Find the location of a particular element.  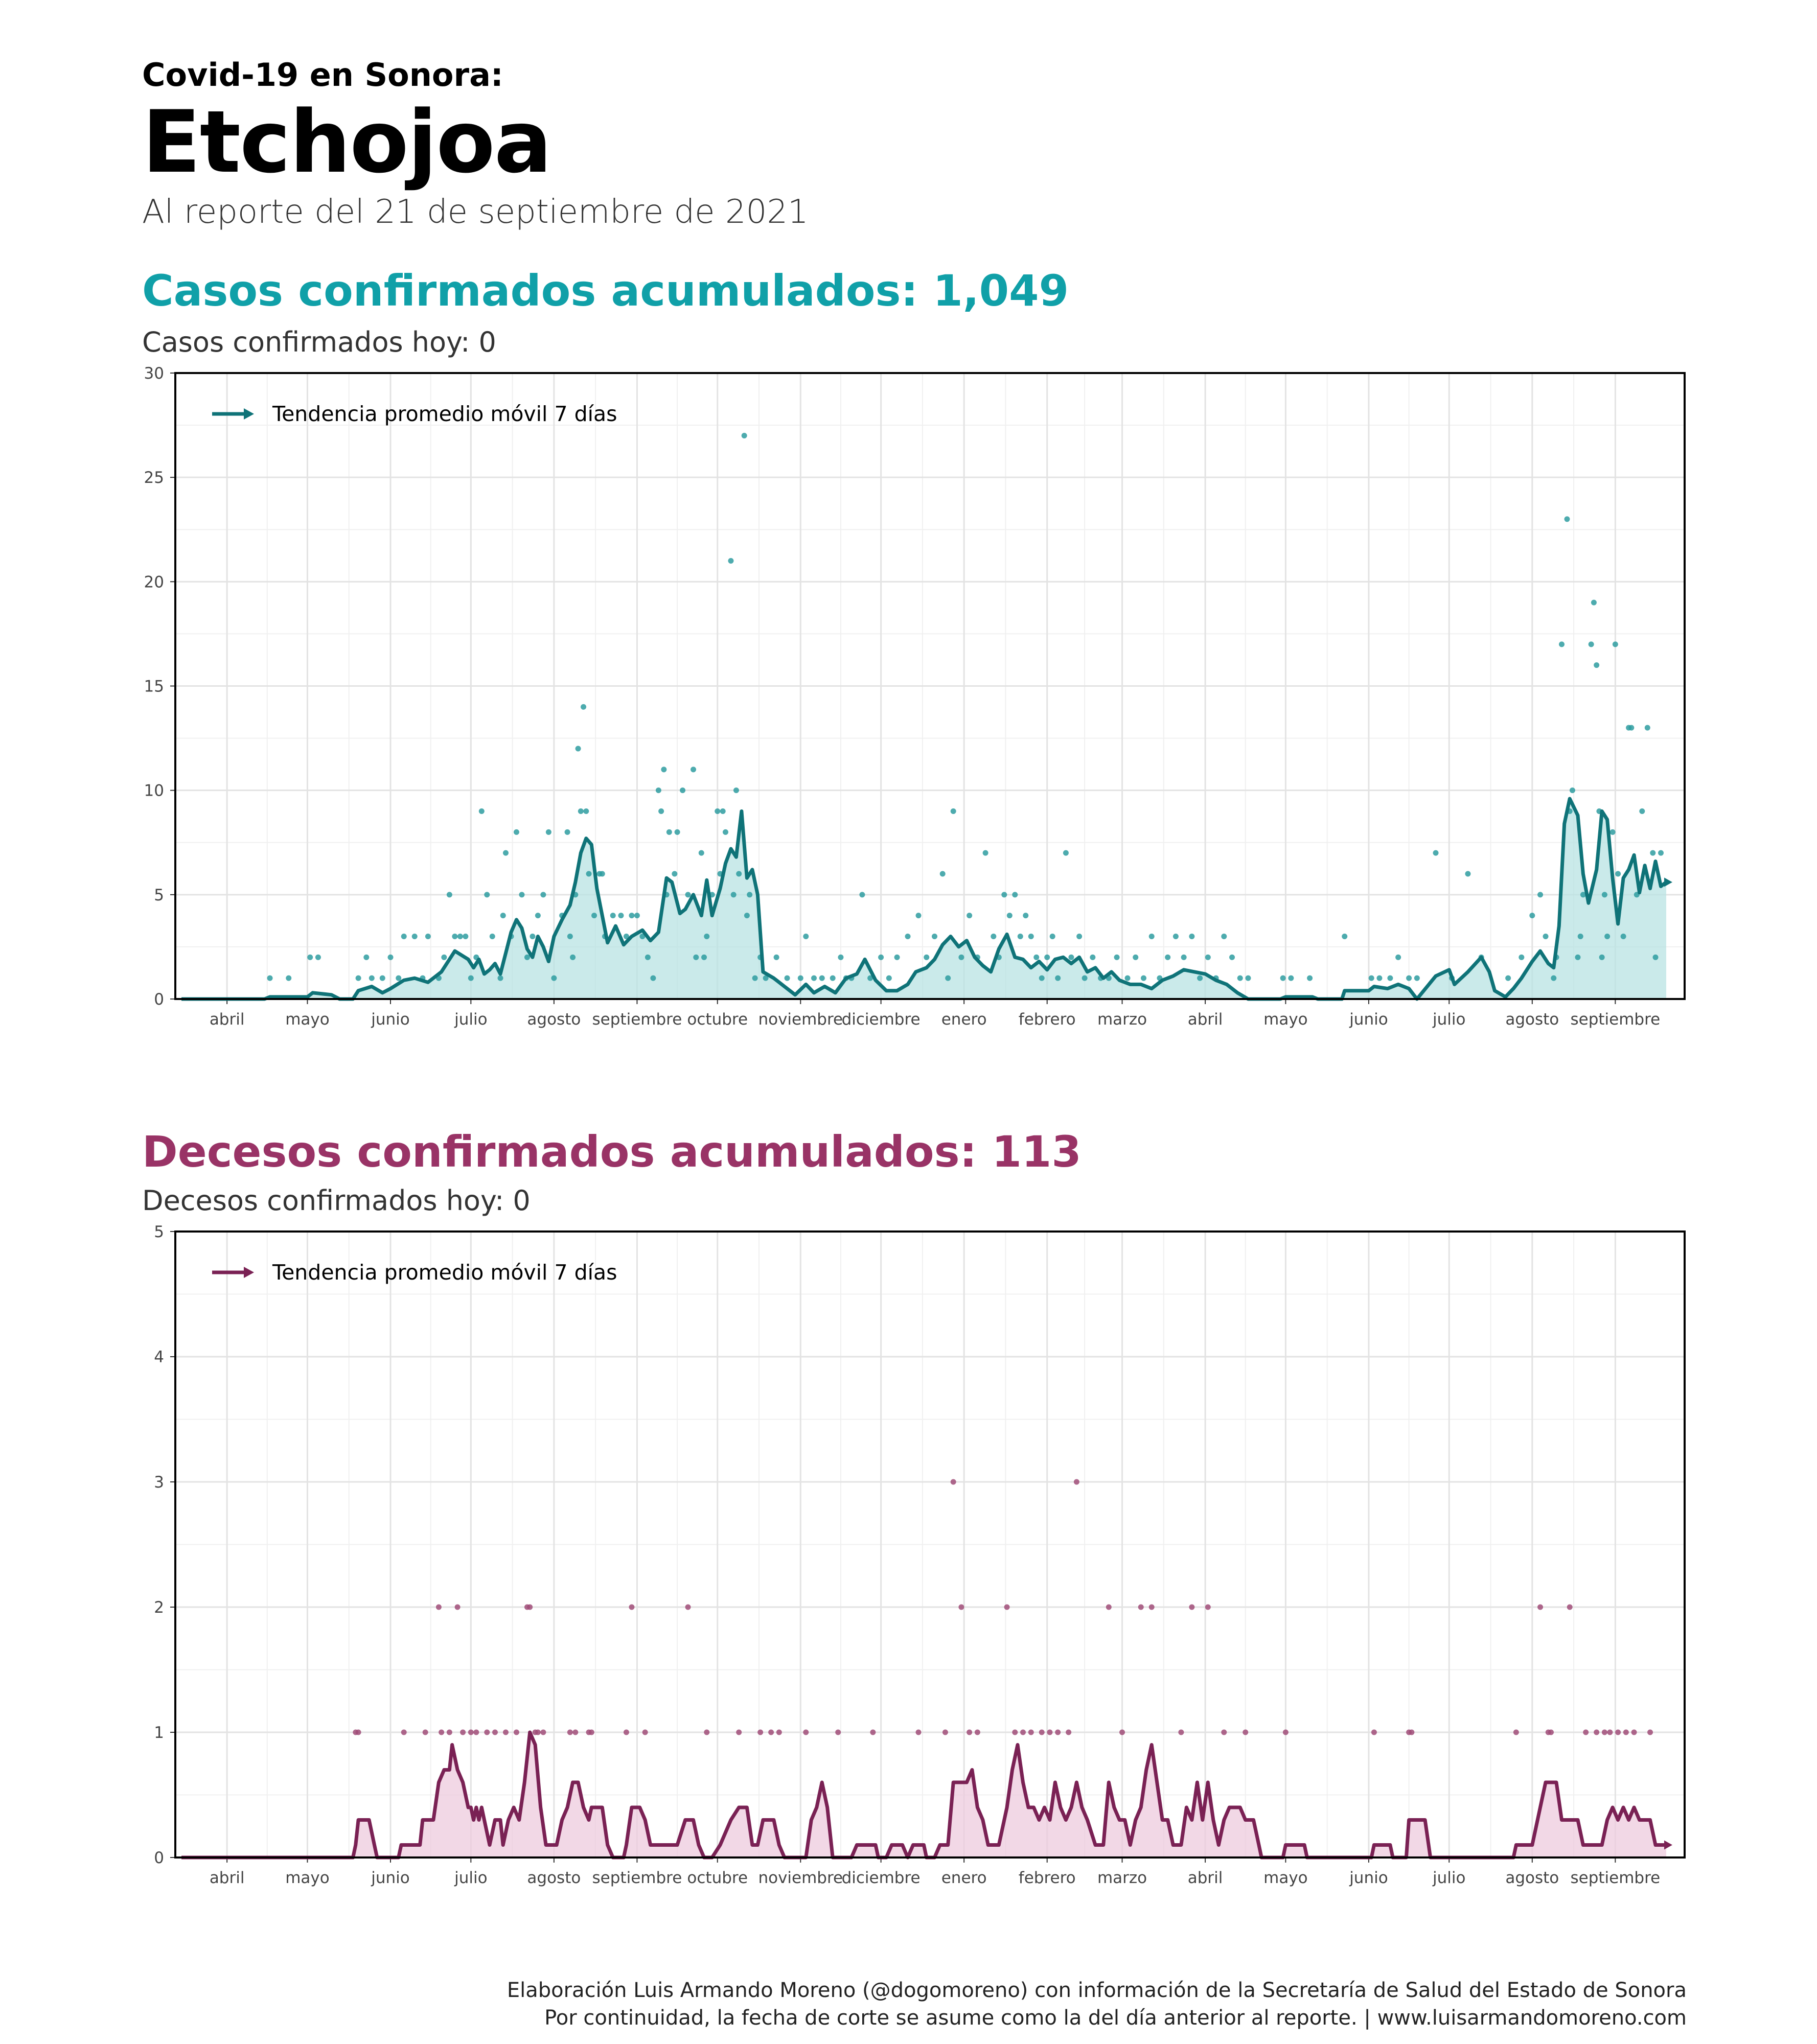

cases-today: Casos confirmados hoy: 0 is located at coordinates (319, 342).